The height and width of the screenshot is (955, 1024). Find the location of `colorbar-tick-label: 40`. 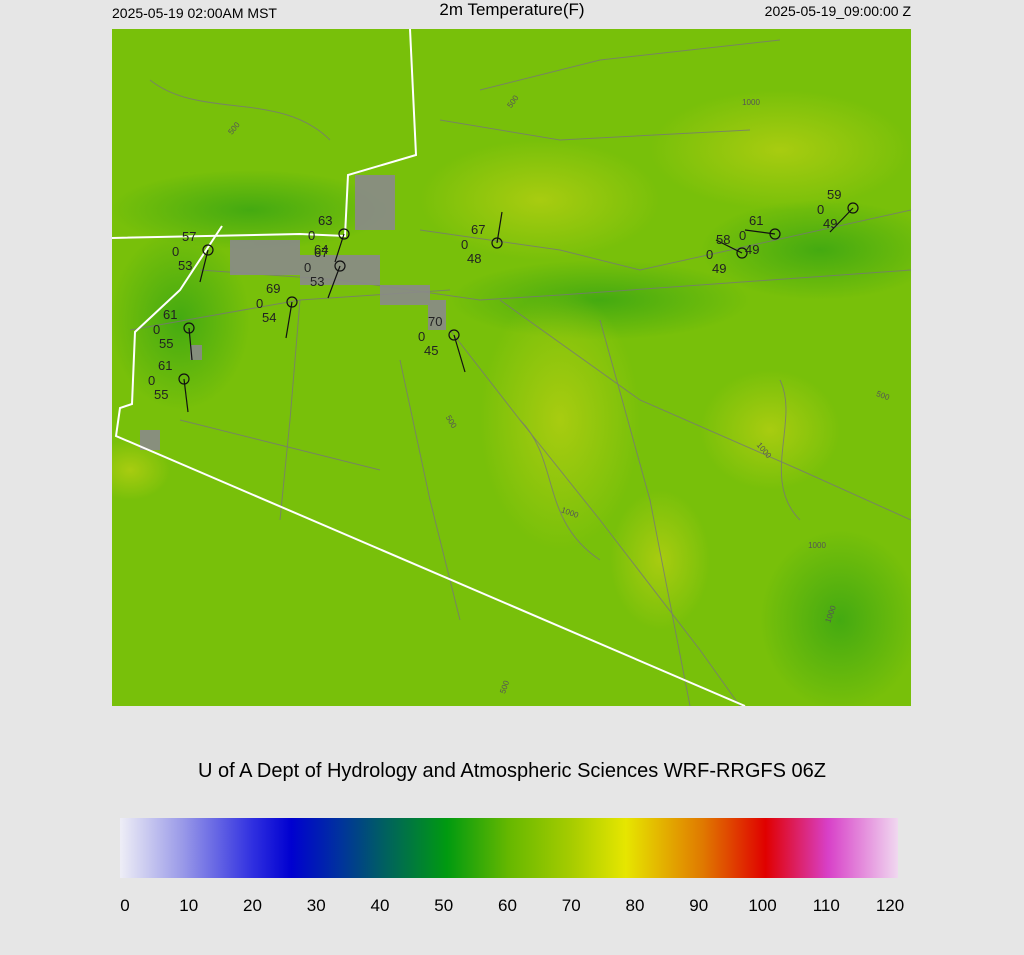

colorbar-tick-label: 40 is located at coordinates (380, 905).